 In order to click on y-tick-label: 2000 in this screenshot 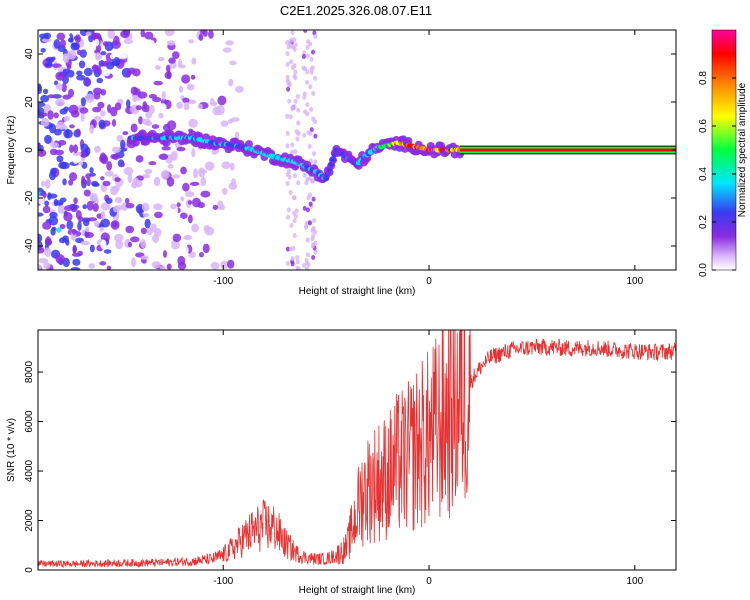, I will do `click(29, 520)`.